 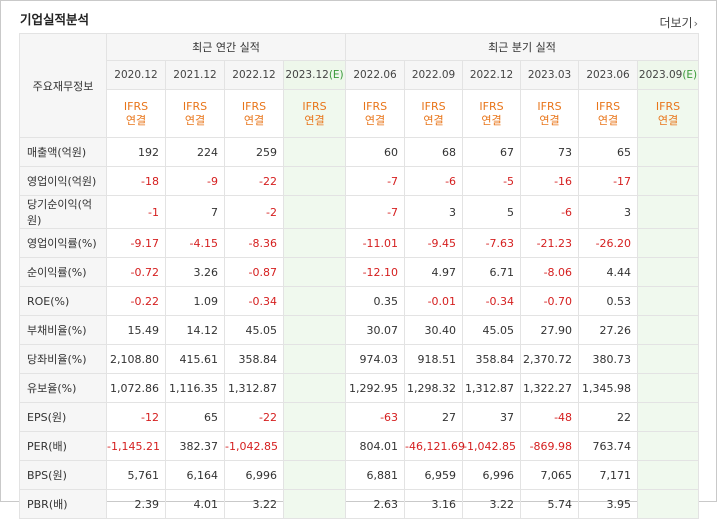 I want to click on table-cell: -1,145.21, so click(x=136, y=446).